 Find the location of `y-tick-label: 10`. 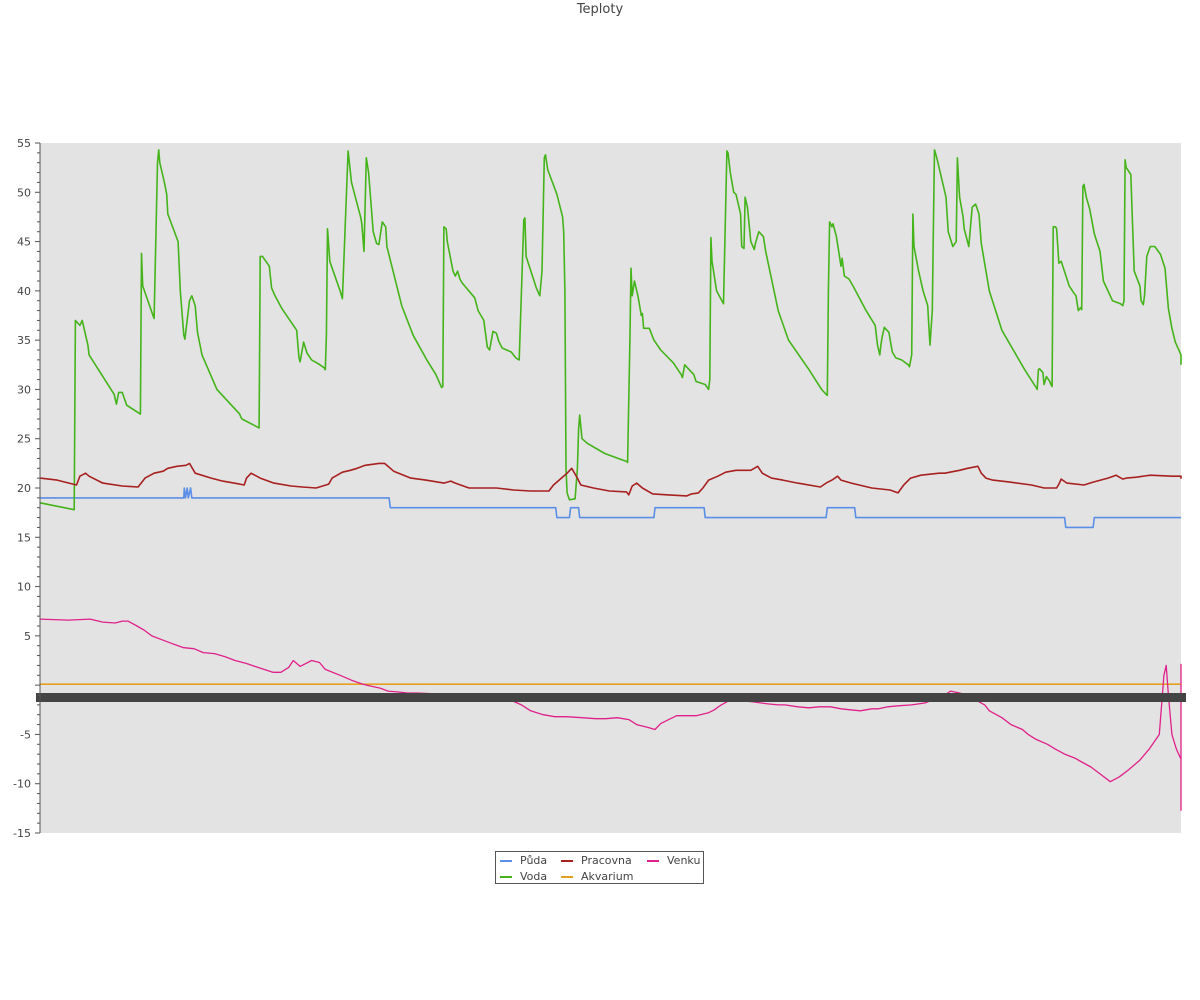

y-tick-label: 10 is located at coordinates (24, 587).